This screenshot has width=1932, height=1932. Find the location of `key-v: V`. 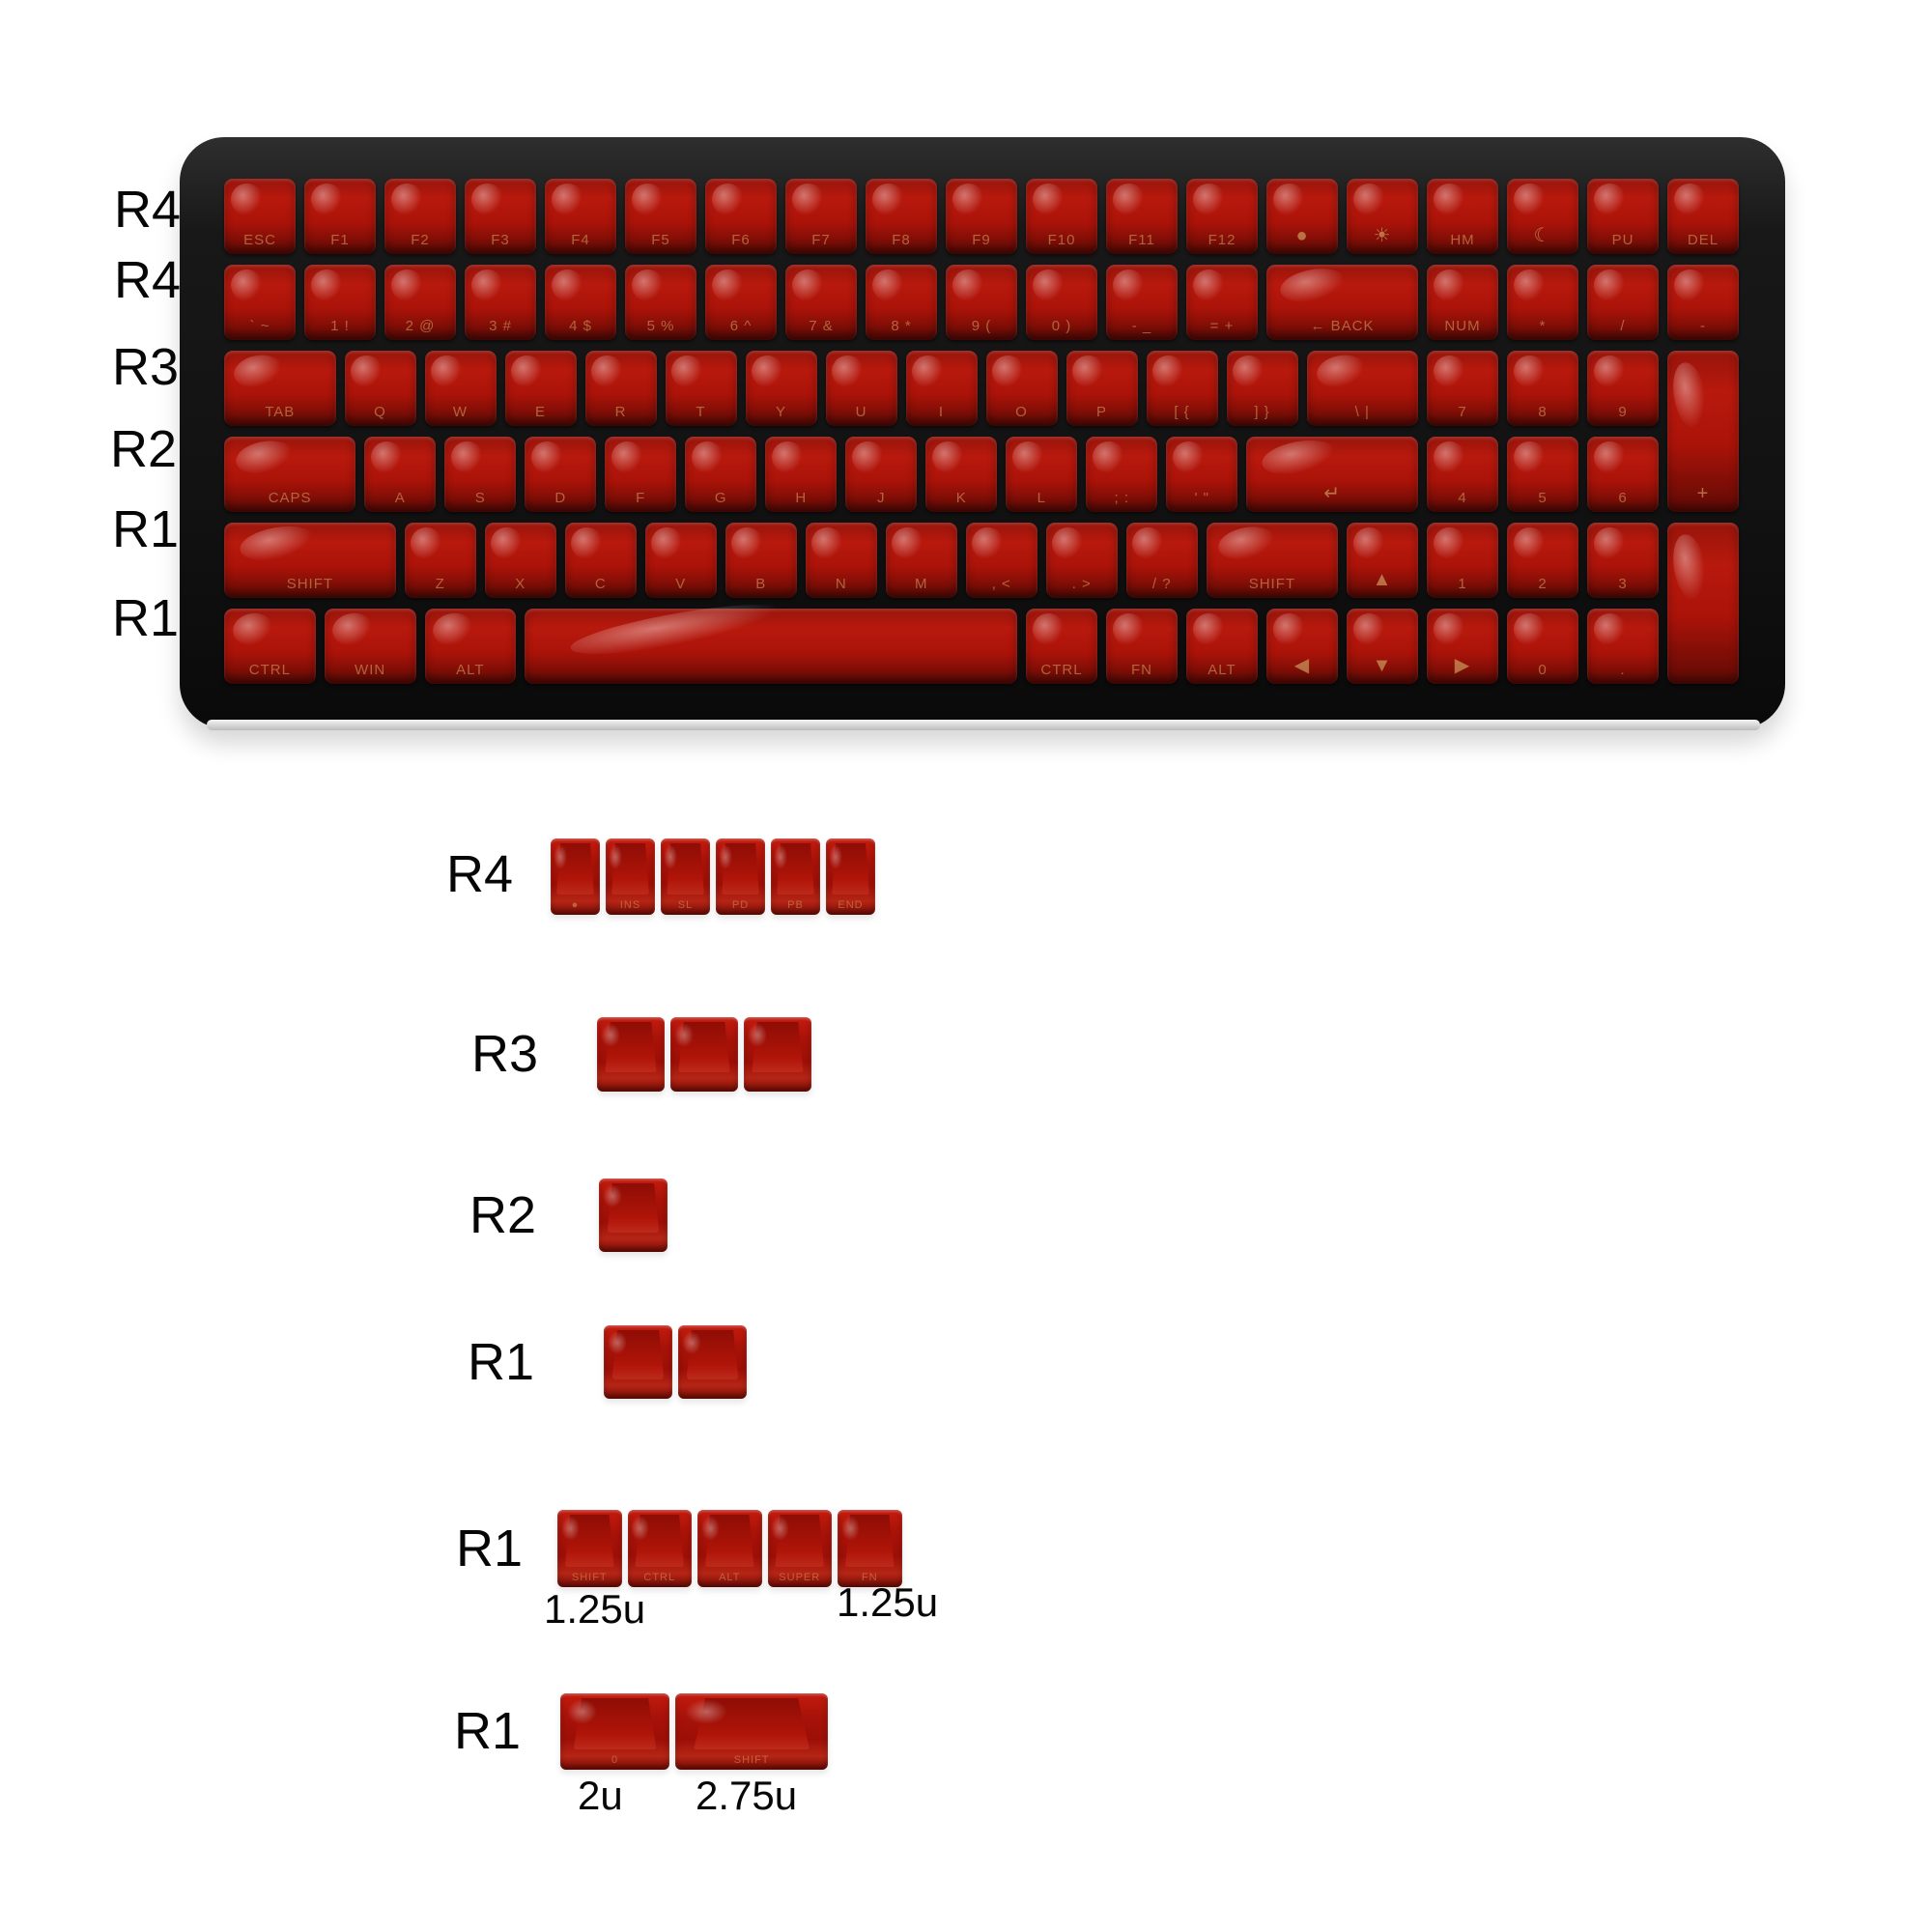

key-v: V is located at coordinates (680, 560).